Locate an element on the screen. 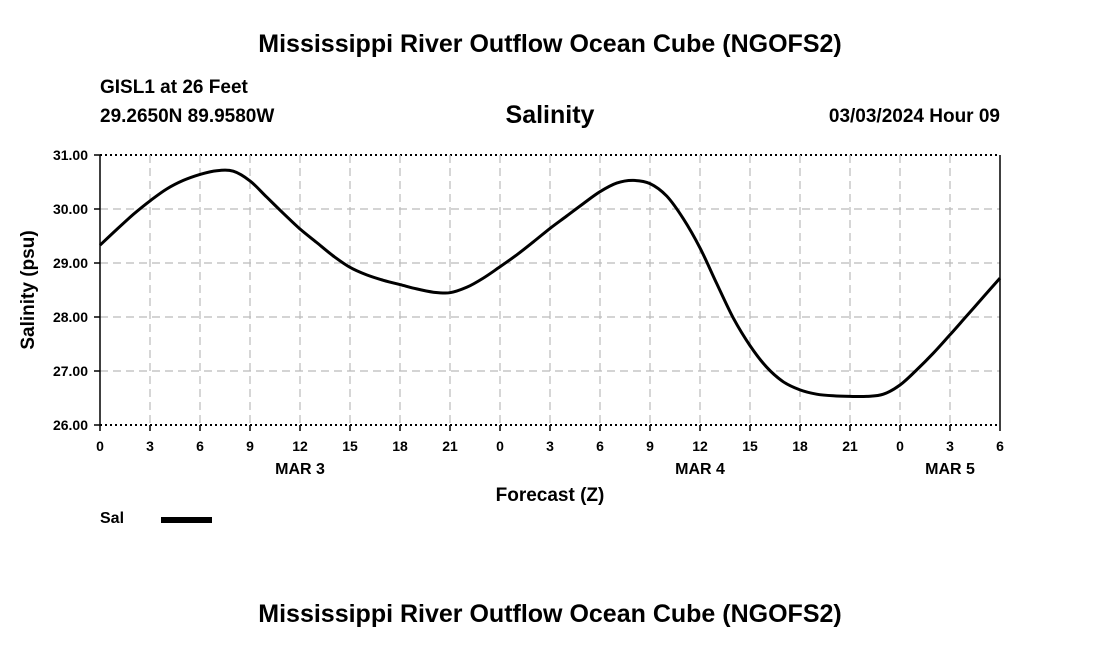  legend-label-sal: Sal is located at coordinates (112, 518).